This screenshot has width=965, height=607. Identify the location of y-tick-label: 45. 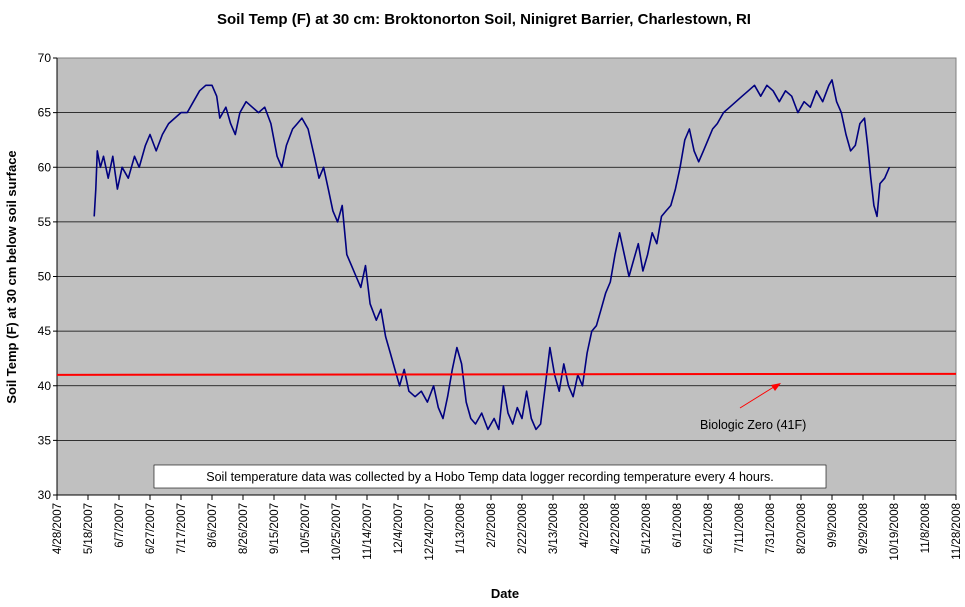
(45, 331).